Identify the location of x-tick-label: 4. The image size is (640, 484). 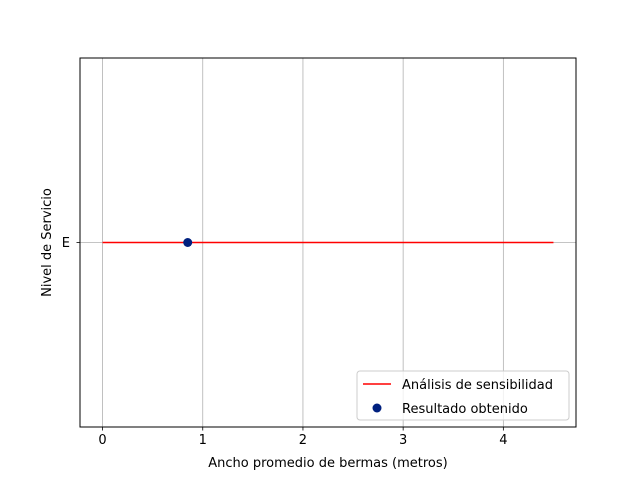
(503, 440).